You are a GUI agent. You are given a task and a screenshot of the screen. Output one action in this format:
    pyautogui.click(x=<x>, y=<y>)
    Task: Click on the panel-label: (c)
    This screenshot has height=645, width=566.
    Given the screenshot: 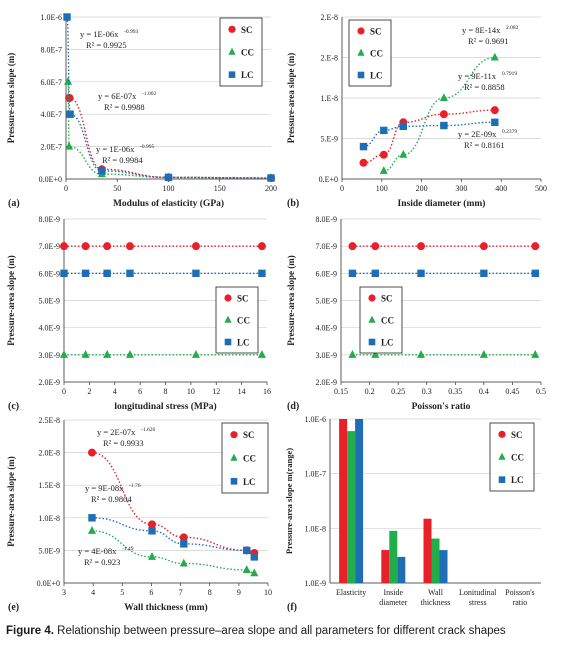 What is the action you would take?
    pyautogui.click(x=13, y=406)
    